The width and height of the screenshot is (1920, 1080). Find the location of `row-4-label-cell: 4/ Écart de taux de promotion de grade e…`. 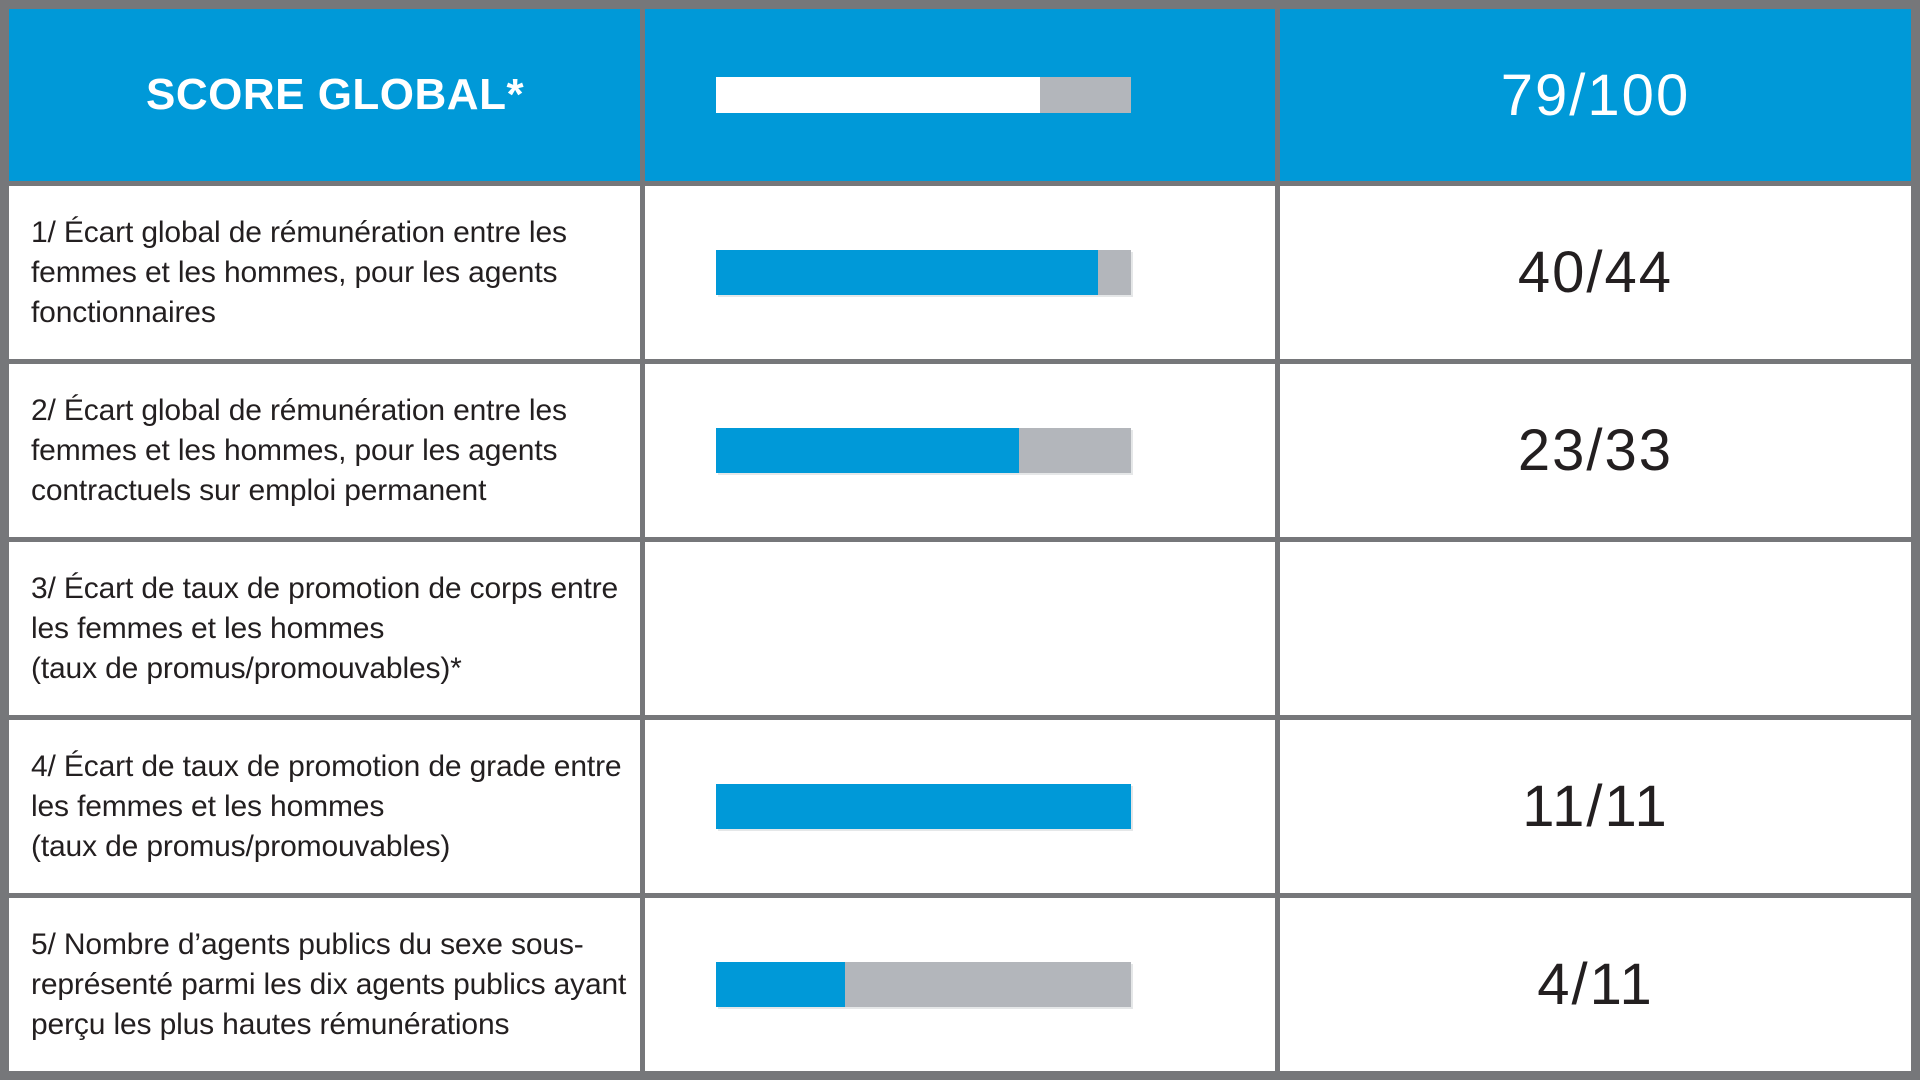

row-4-label-cell: 4/ Écart de taux de promotion de grade e… is located at coordinates (324, 806).